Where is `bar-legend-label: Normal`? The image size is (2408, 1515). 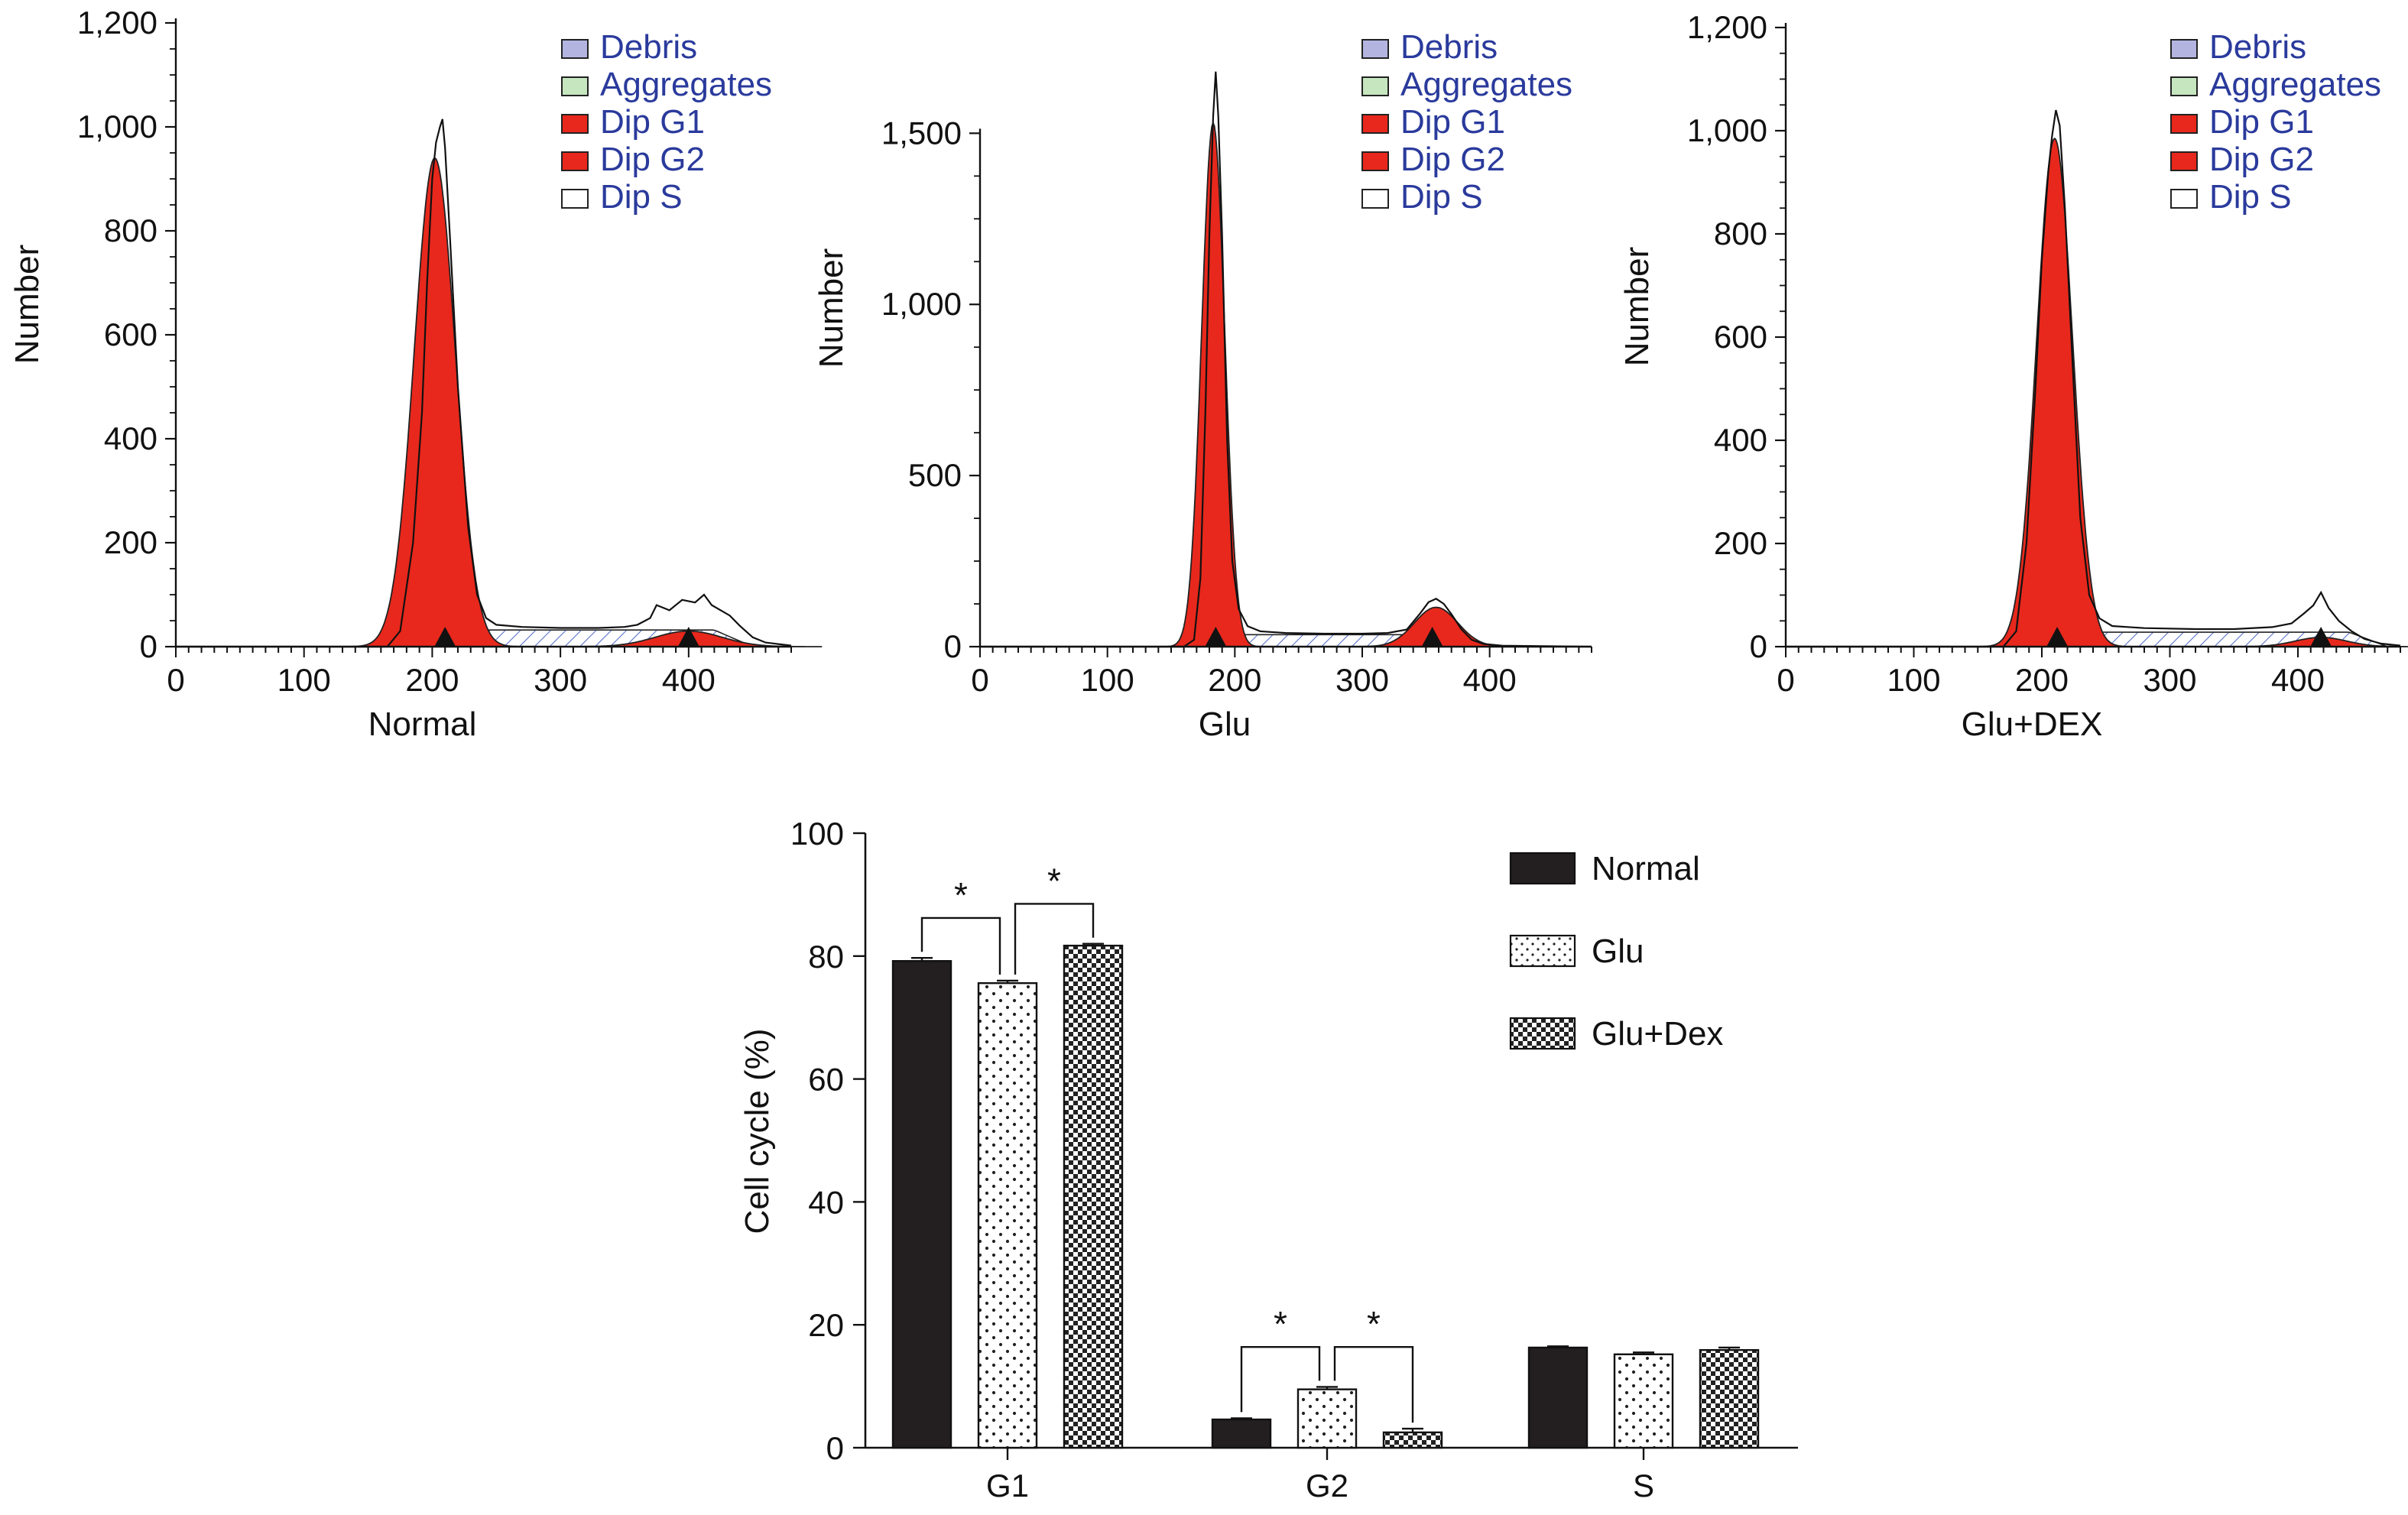 bar-legend-label: Normal is located at coordinates (1646, 868).